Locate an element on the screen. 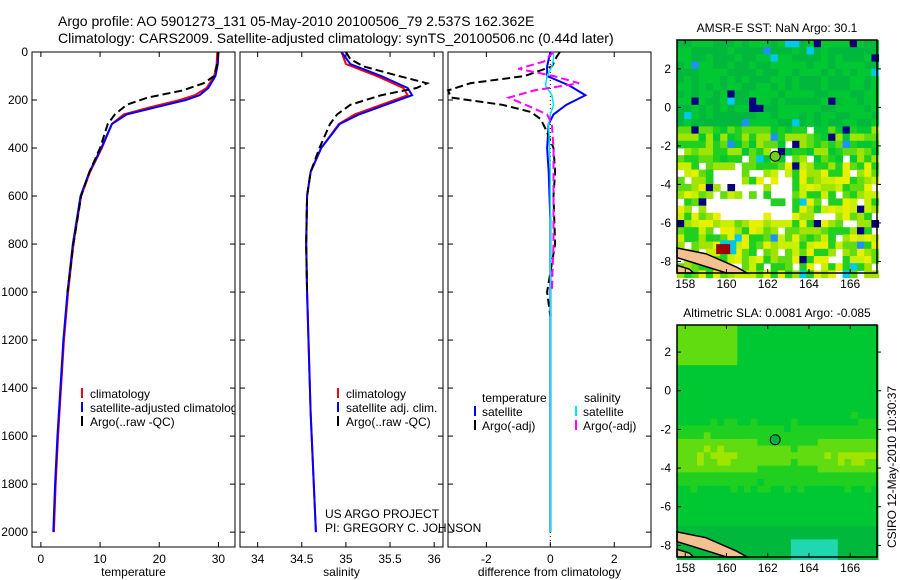  x-tick-label: 158 is located at coordinates (685, 568).